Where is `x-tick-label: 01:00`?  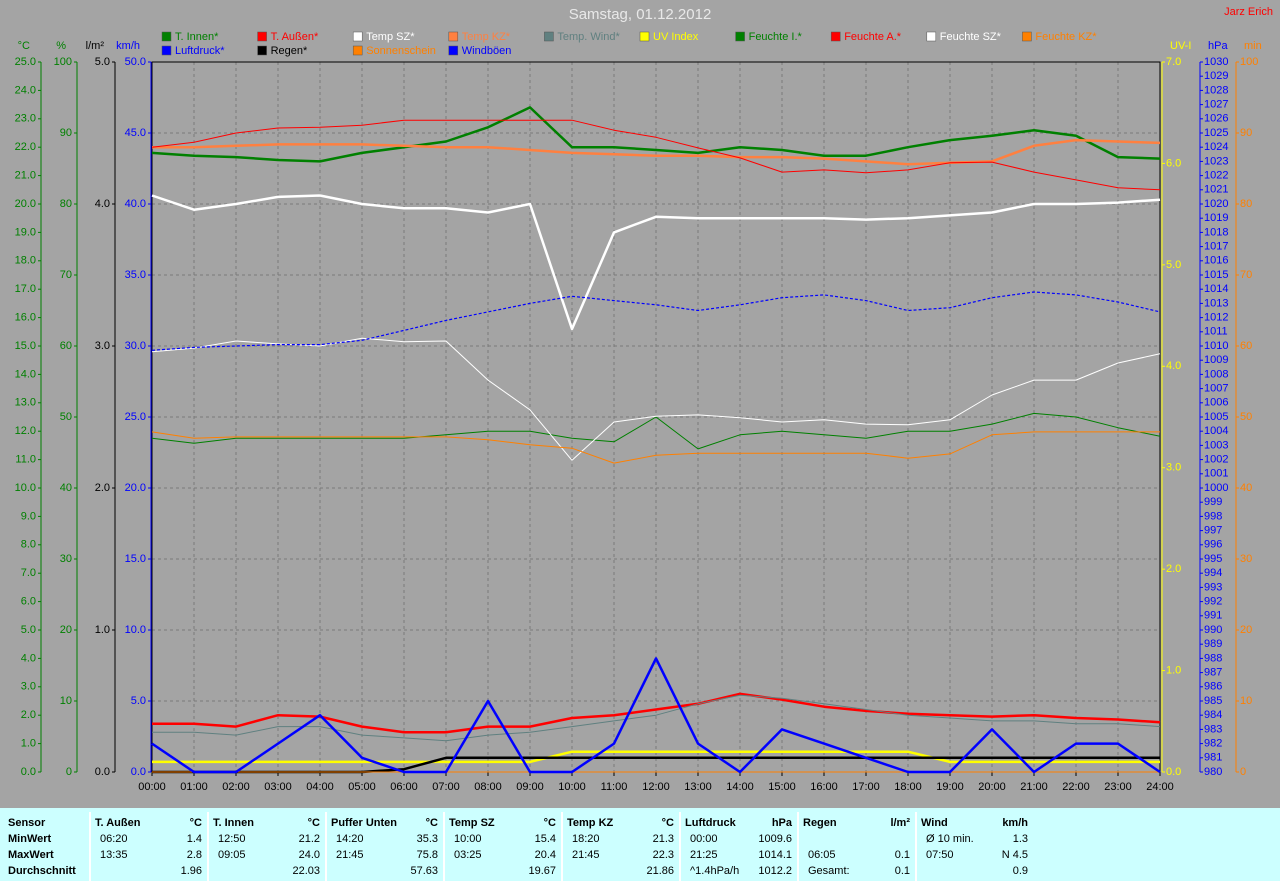
x-tick-label: 01:00 is located at coordinates (194, 787).